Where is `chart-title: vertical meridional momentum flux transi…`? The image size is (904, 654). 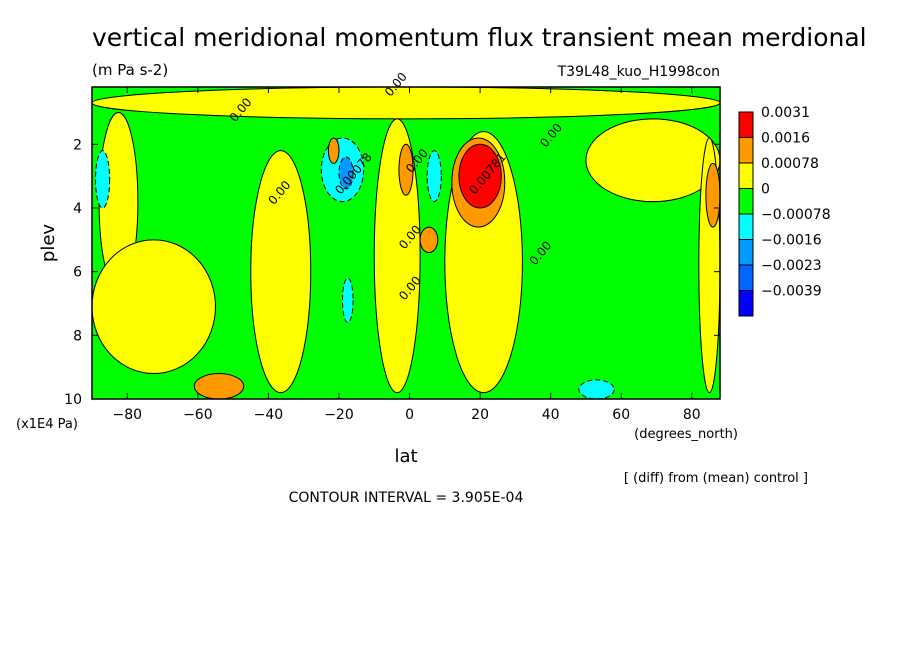 chart-title: vertical meridional momentum flux transi… is located at coordinates (479, 37).